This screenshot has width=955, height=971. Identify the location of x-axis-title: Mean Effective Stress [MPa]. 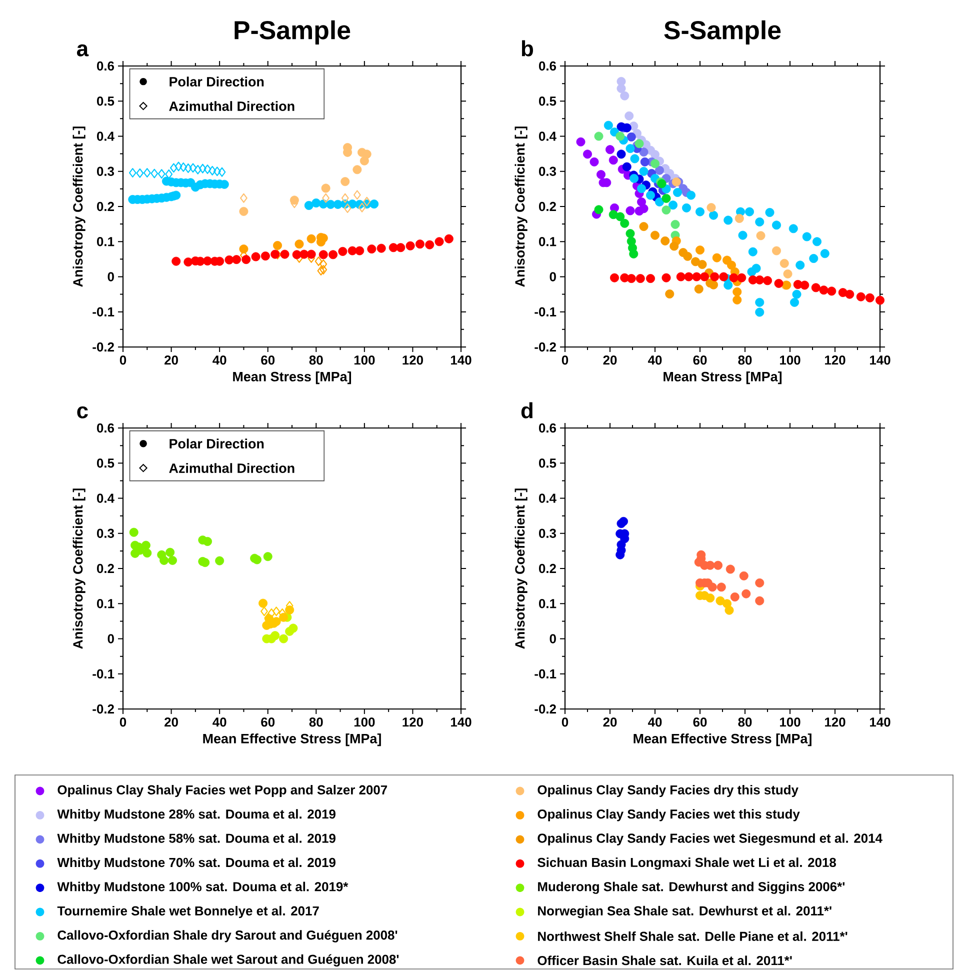
(723, 740).